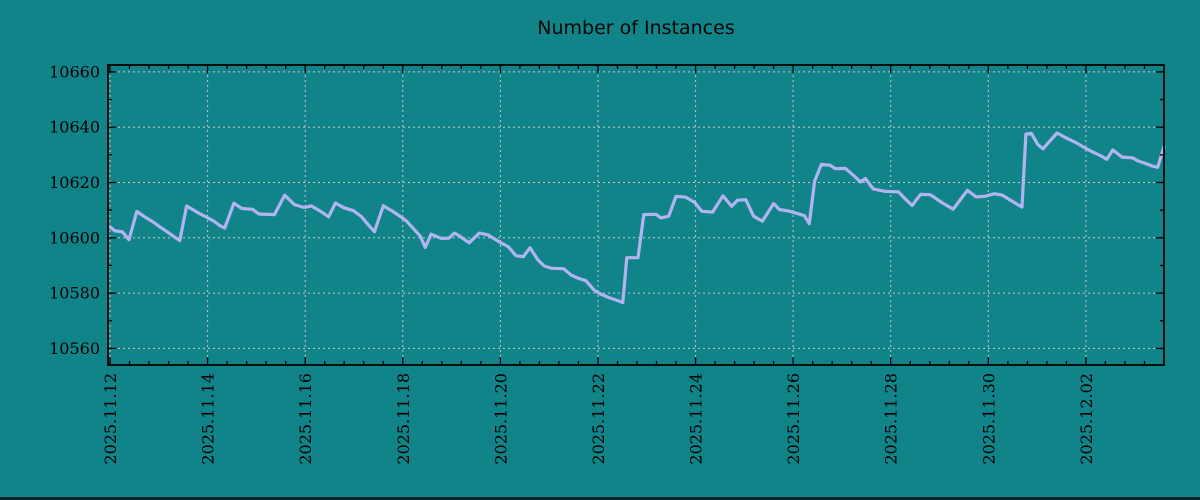 The width and height of the screenshot is (1200, 500). I want to click on x-axis-tick-label: 2025.11.18, so click(403, 419).